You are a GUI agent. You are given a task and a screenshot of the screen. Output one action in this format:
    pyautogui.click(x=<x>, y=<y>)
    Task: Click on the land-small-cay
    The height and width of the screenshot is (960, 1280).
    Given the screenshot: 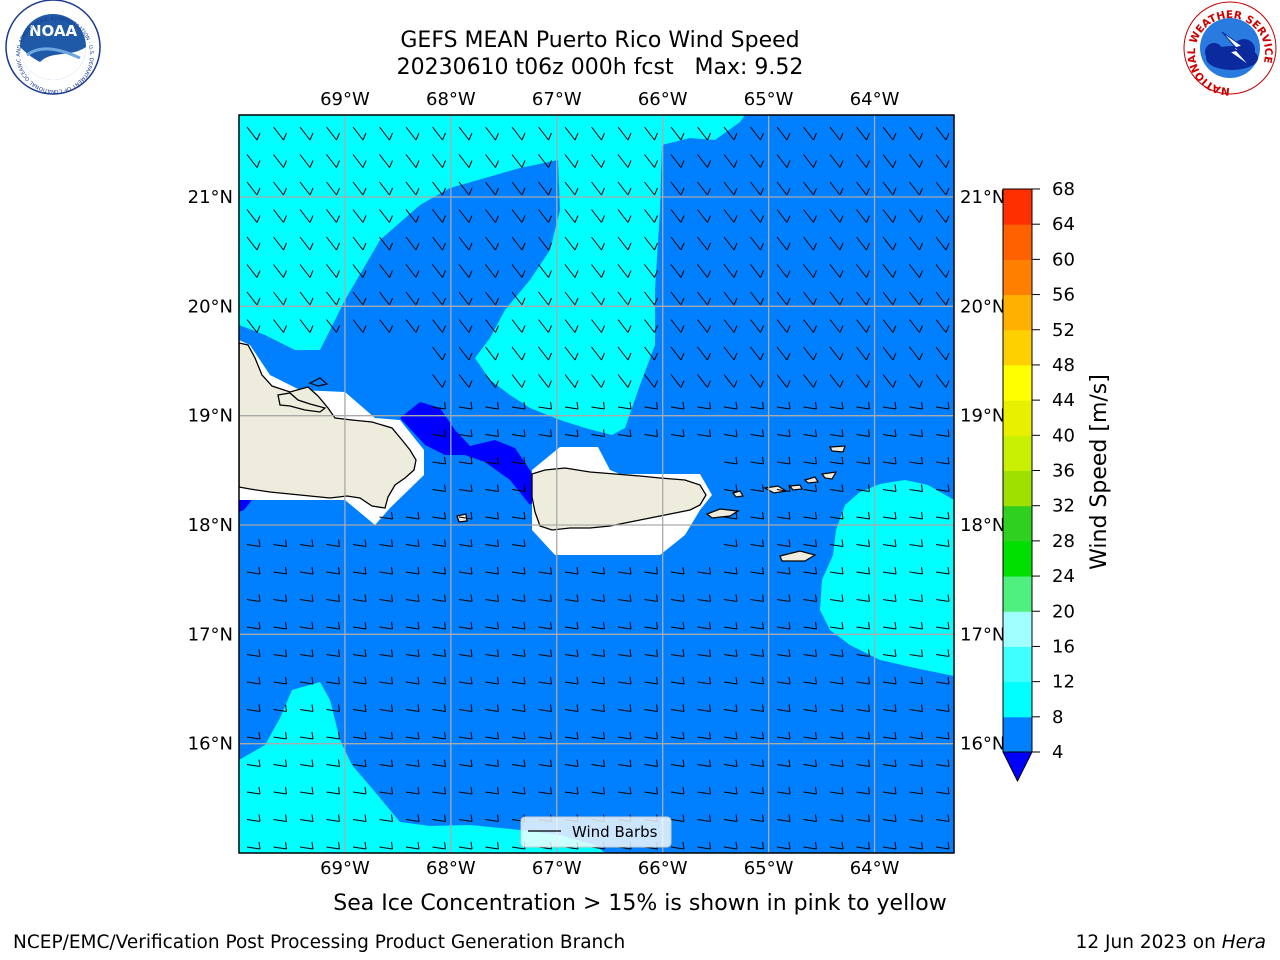 What is the action you would take?
    pyautogui.click(x=837, y=449)
    